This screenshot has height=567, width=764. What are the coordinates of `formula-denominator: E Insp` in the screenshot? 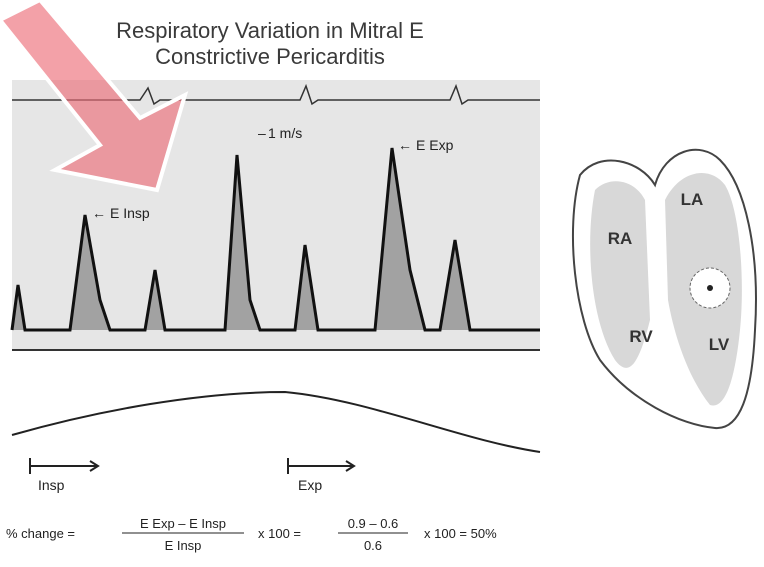 It's located at (183, 545).